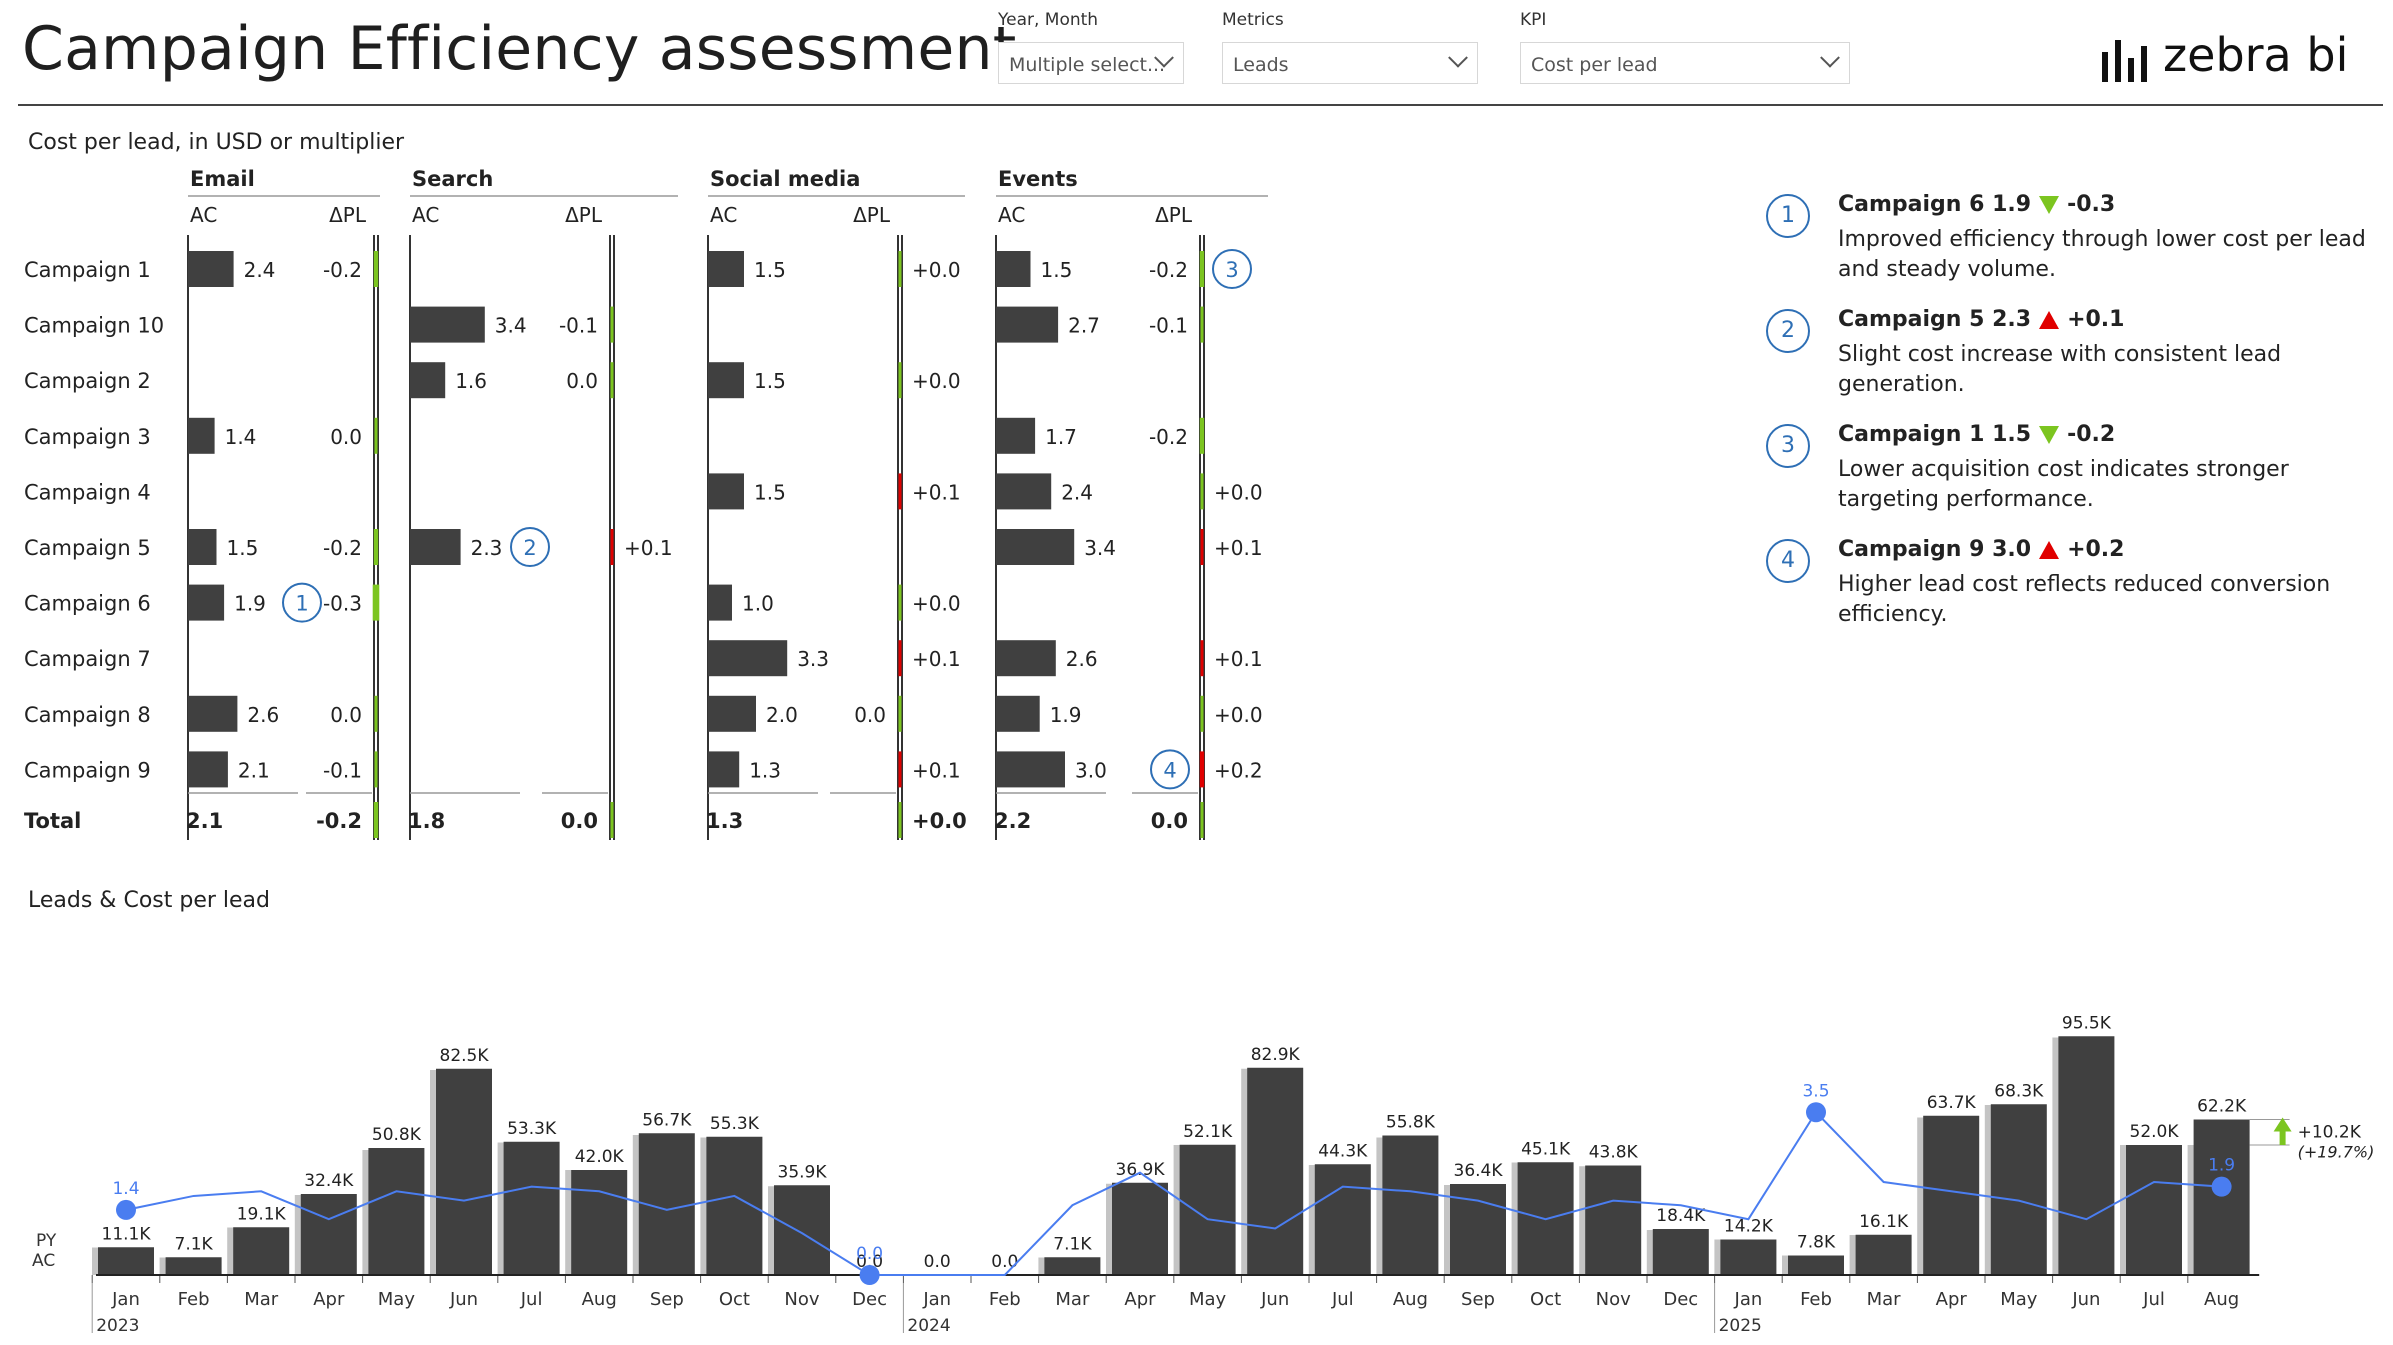  Describe the element at coordinates (600, 1157) in the screenshot. I see `bar-value-label: 42.0K` at that location.